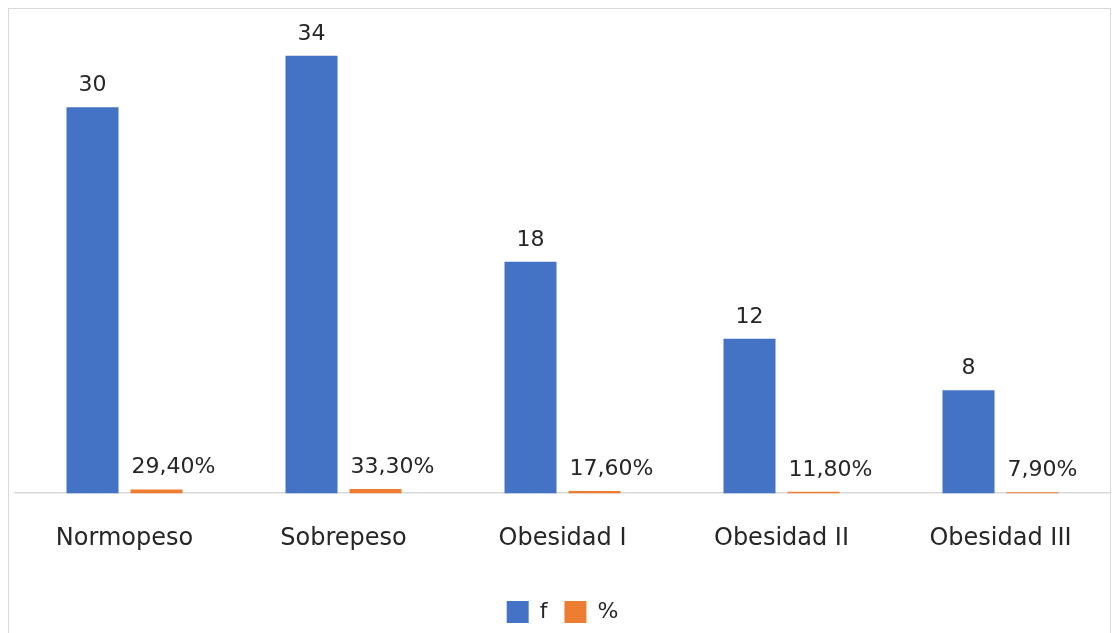 The height and width of the screenshot is (633, 1113). What do you see at coordinates (311, 32) in the screenshot?
I see `data-label: 34` at bounding box center [311, 32].